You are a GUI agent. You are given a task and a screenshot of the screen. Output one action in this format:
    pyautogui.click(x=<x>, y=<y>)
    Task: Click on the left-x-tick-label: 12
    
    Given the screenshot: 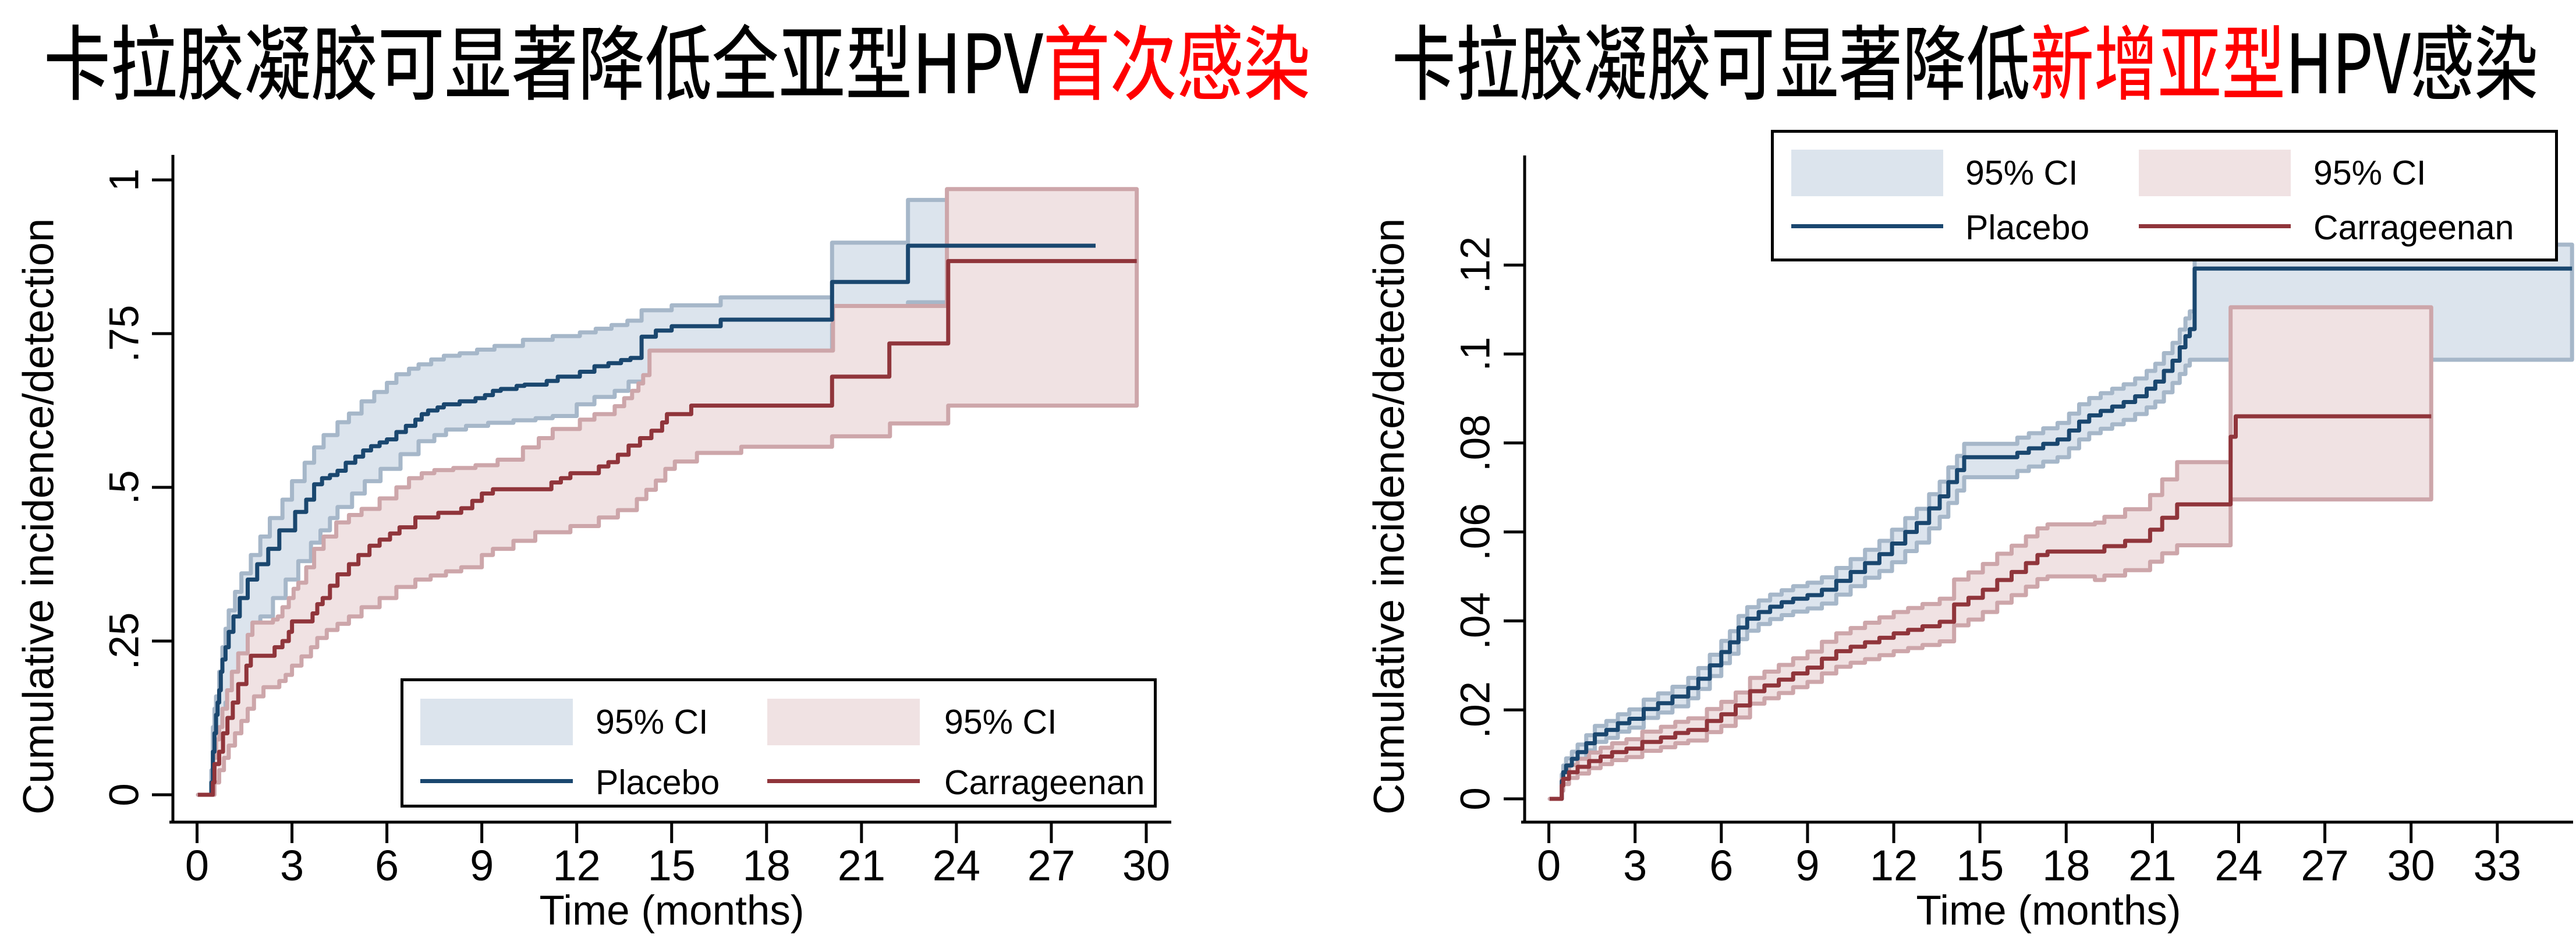 What is the action you would take?
    pyautogui.click(x=577, y=865)
    